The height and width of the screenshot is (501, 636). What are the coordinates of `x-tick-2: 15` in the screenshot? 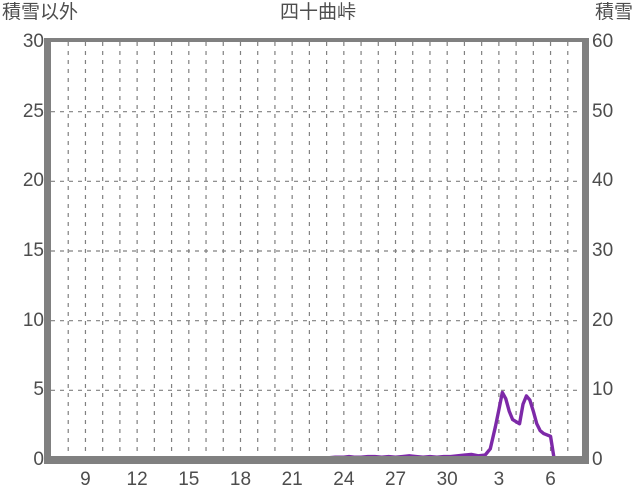 It's located at (189, 479).